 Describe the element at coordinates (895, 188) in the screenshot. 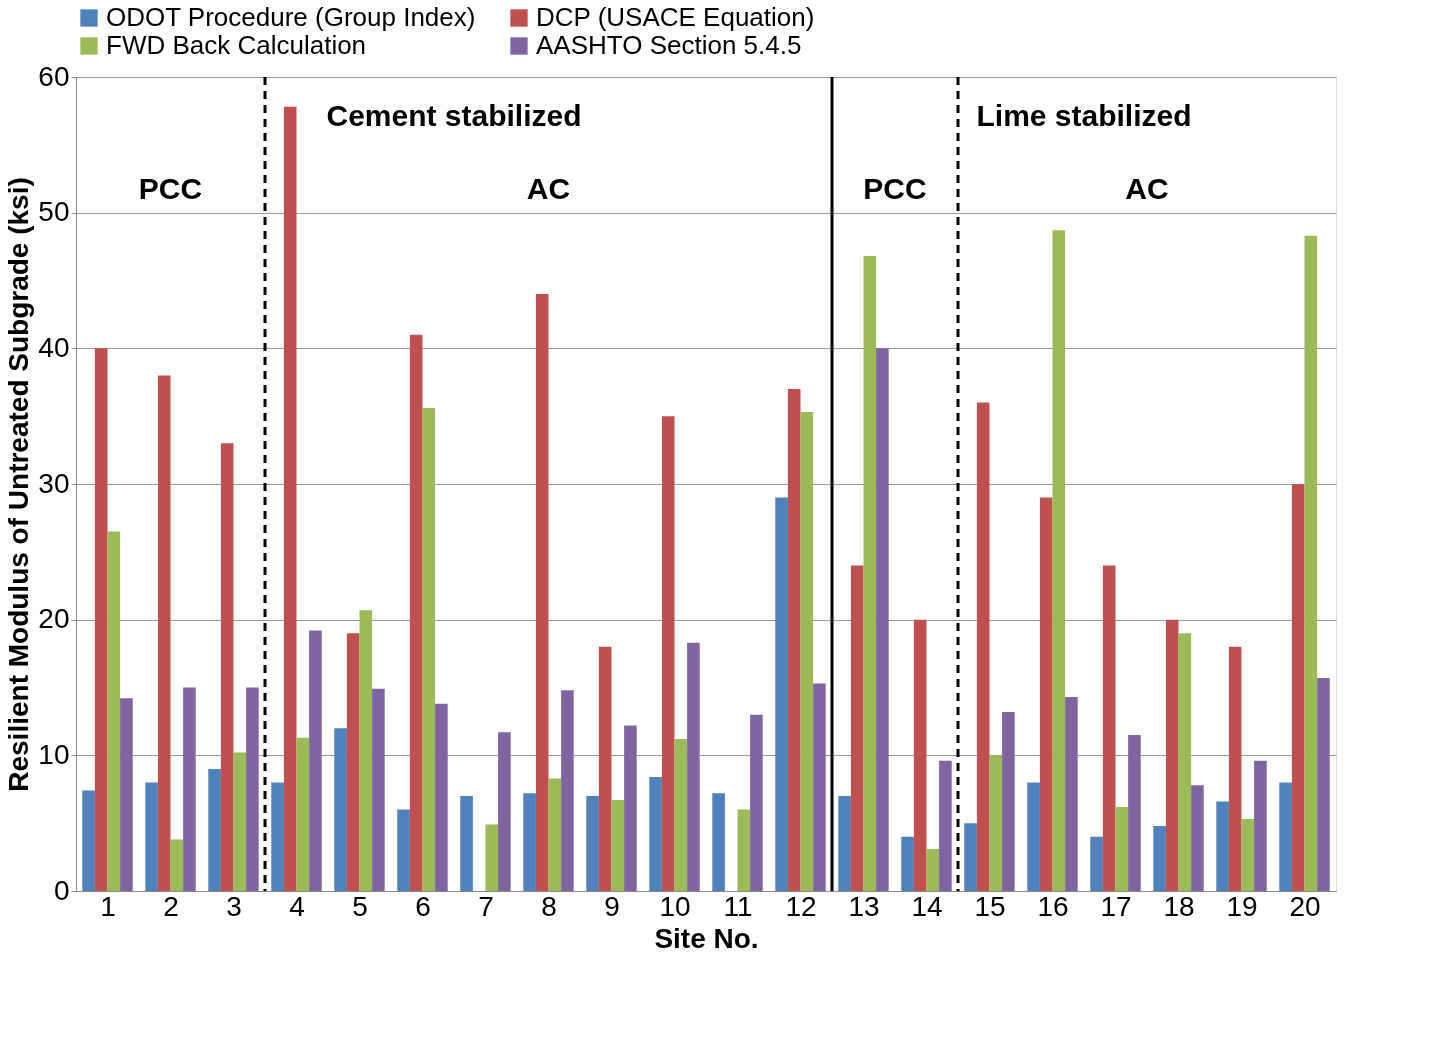

I see `annotation: PCC` at that location.